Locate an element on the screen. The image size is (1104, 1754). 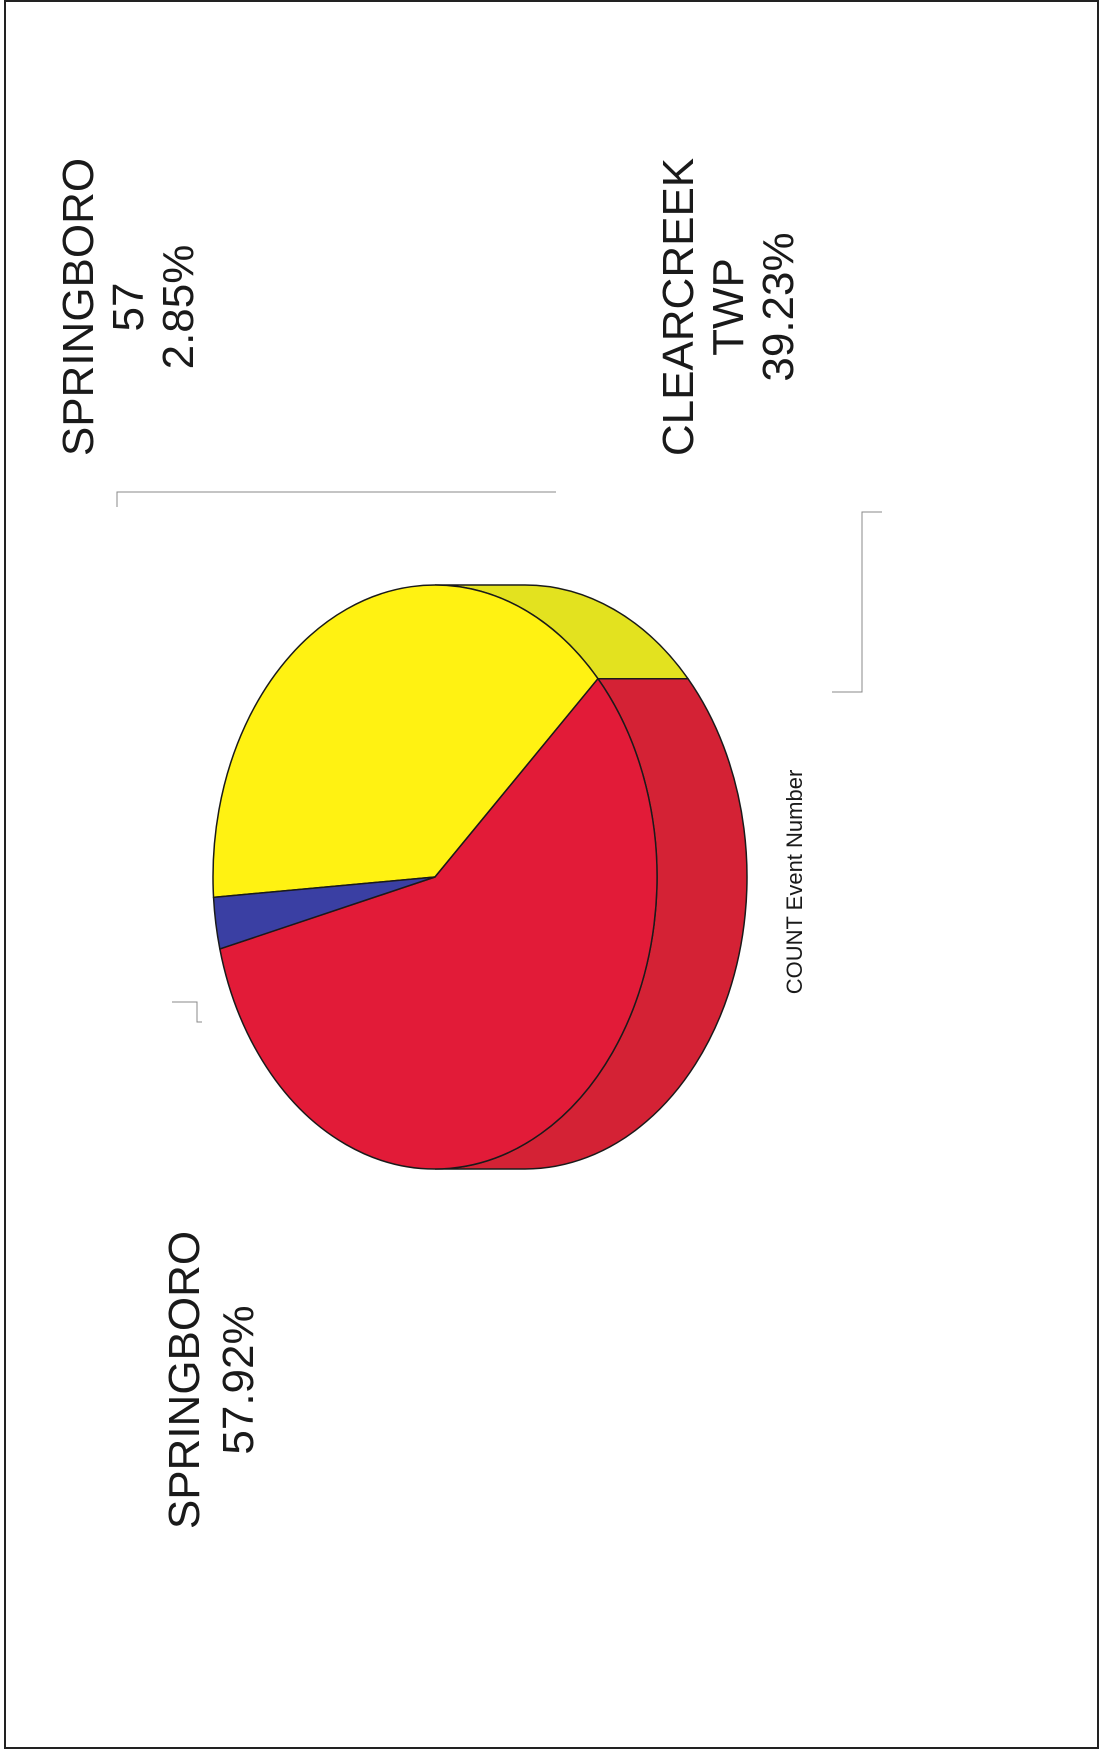
slice-label-springboro-large-name: SPRINGBORO is located at coordinates (184, 1380).